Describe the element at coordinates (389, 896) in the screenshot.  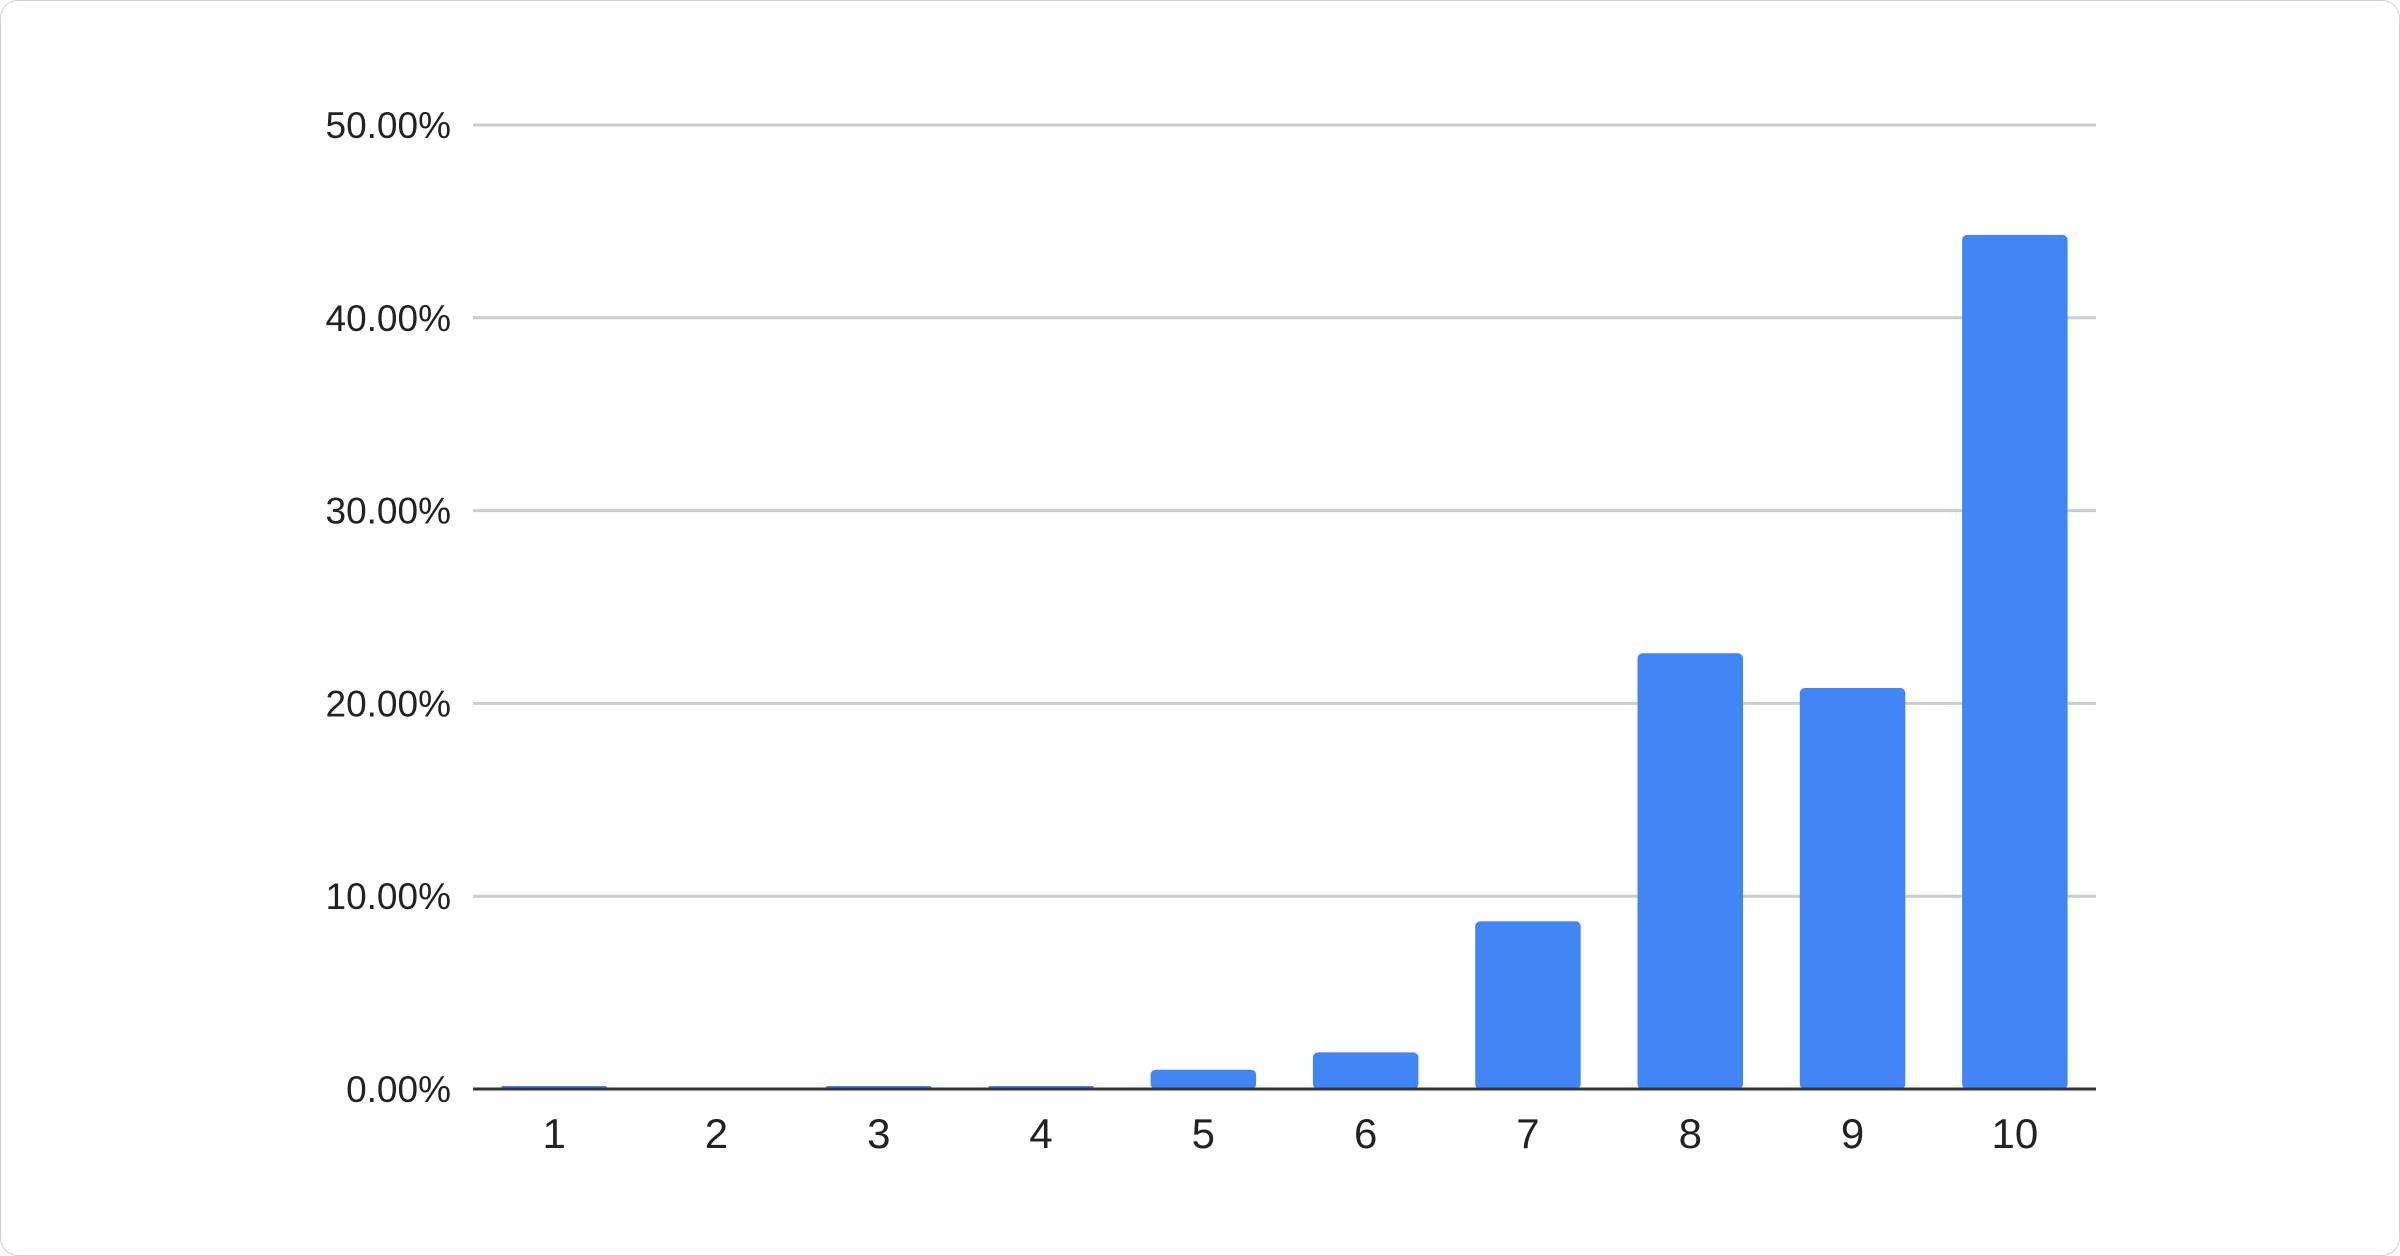
I see `y-tick-label: 10.00%` at that location.